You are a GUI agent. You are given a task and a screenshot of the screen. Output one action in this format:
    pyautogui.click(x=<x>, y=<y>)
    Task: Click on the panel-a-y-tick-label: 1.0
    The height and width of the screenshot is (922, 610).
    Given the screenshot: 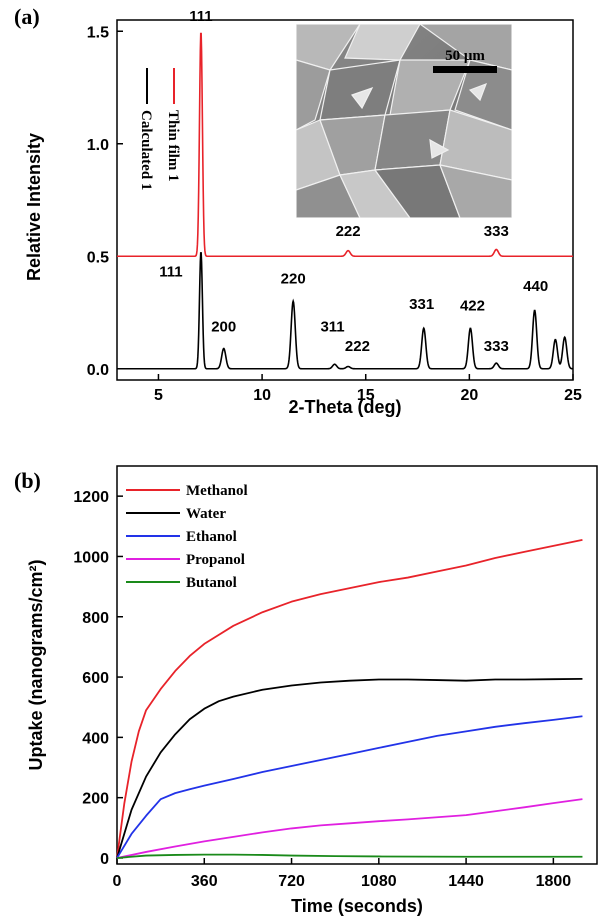 What is the action you would take?
    pyautogui.click(x=98, y=145)
    